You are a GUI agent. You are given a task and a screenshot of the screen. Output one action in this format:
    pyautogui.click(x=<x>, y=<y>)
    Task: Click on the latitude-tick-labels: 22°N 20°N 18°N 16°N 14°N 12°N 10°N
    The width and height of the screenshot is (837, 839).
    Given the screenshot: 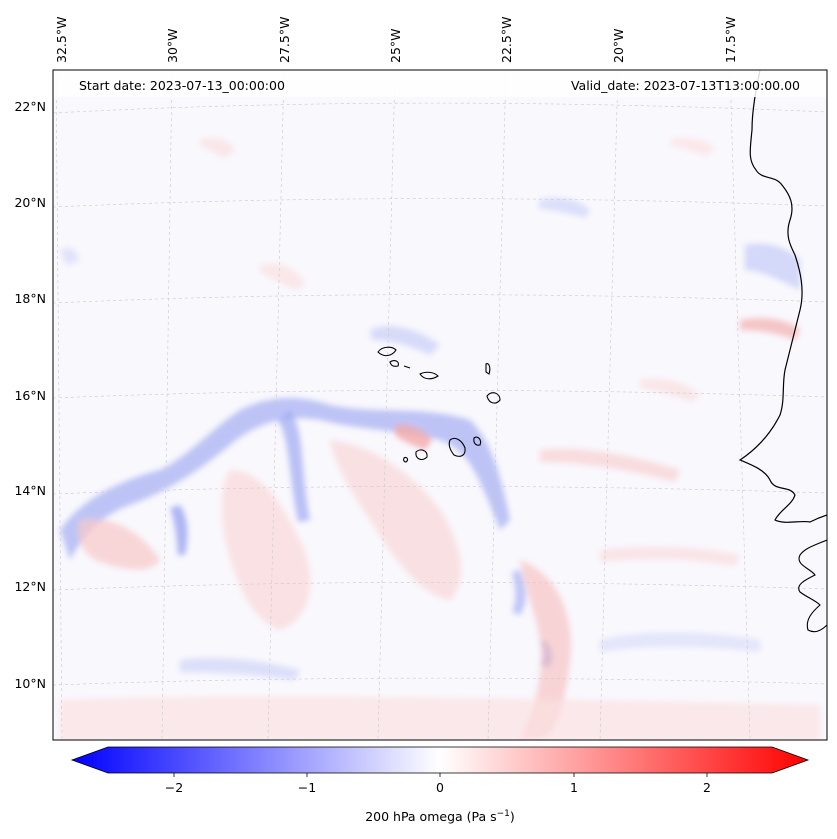 What is the action you would take?
    pyautogui.click(x=30, y=395)
    